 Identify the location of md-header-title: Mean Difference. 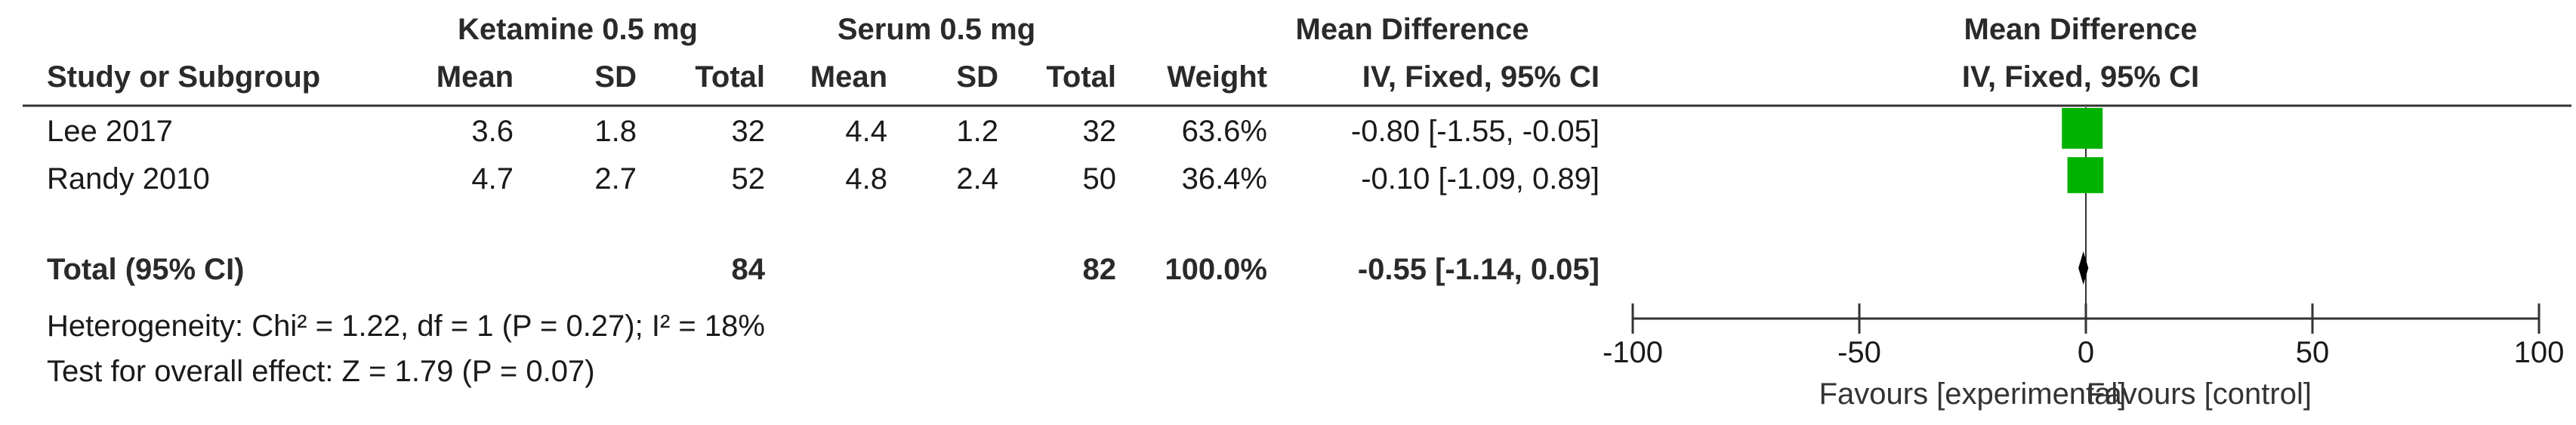
(1412, 29).